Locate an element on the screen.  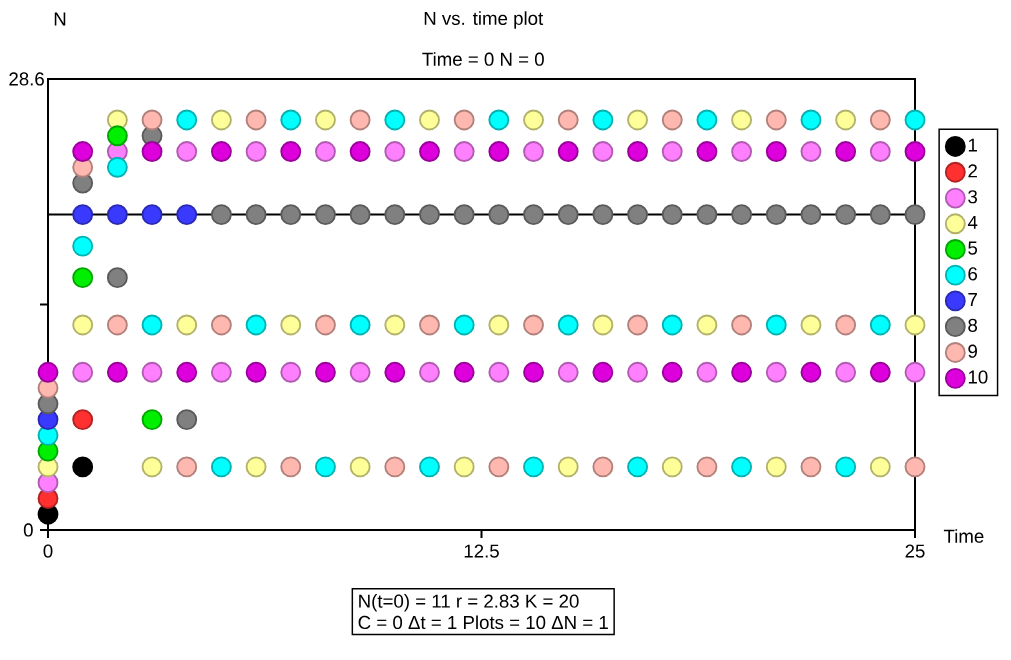
legend-label: 6 is located at coordinates (973, 274).